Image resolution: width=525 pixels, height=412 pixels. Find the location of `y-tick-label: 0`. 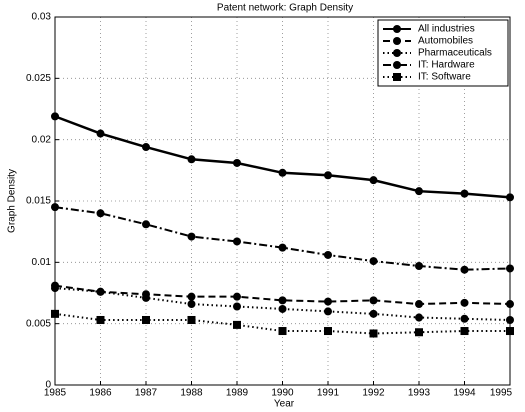

y-tick-label: 0 is located at coordinates (48, 385).